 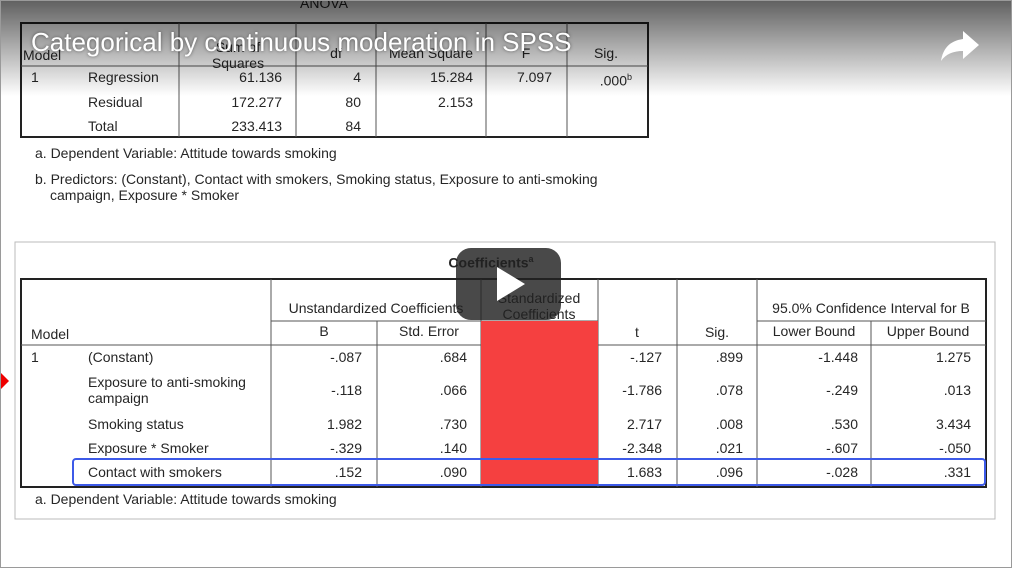 I want to click on cell: .152, so click(x=348, y=472).